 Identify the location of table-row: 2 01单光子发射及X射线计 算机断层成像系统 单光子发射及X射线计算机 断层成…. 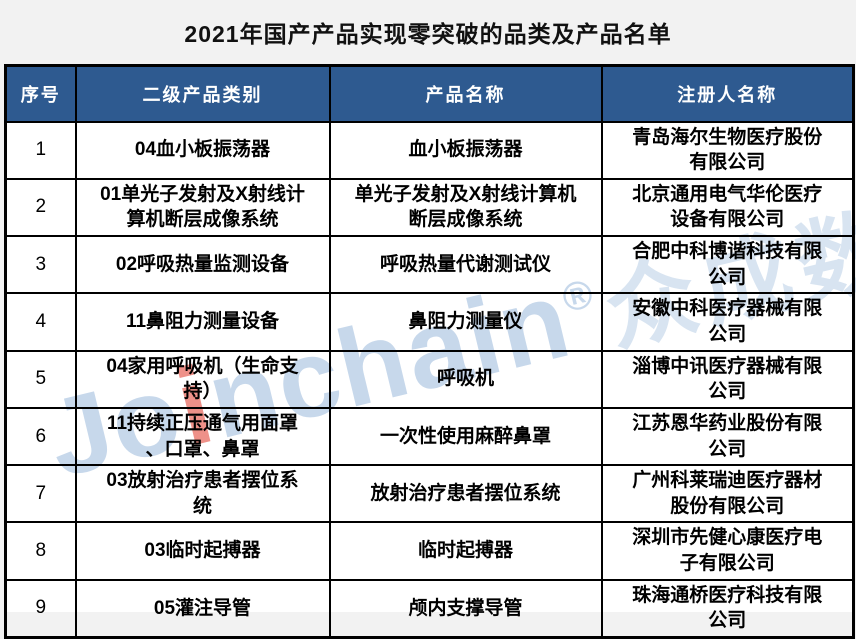
(429, 207).